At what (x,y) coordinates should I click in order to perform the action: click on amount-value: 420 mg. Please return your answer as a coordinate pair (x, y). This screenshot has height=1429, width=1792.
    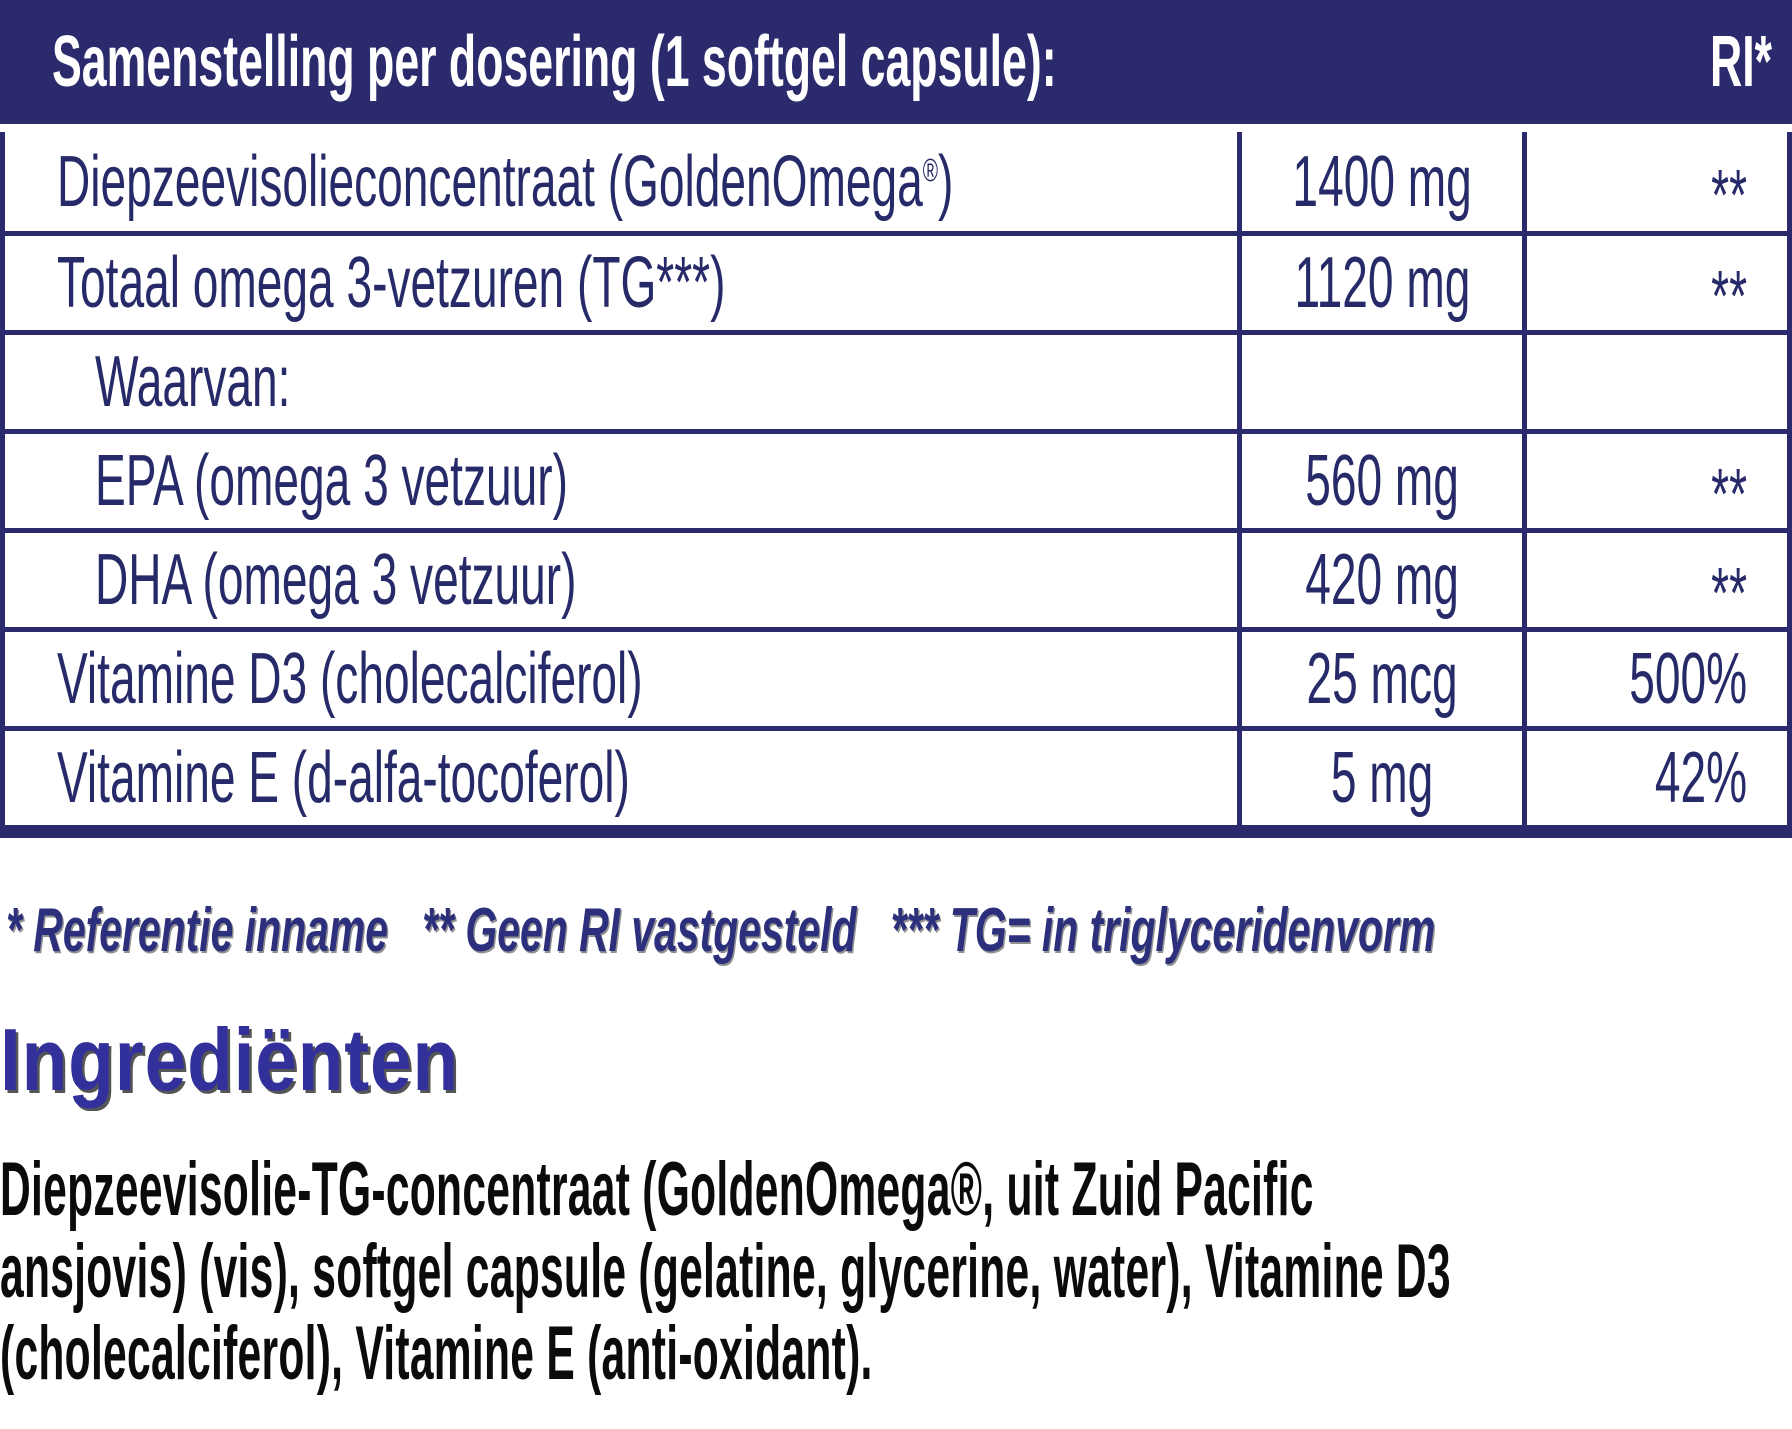
    Looking at the image, I should click on (1382, 580).